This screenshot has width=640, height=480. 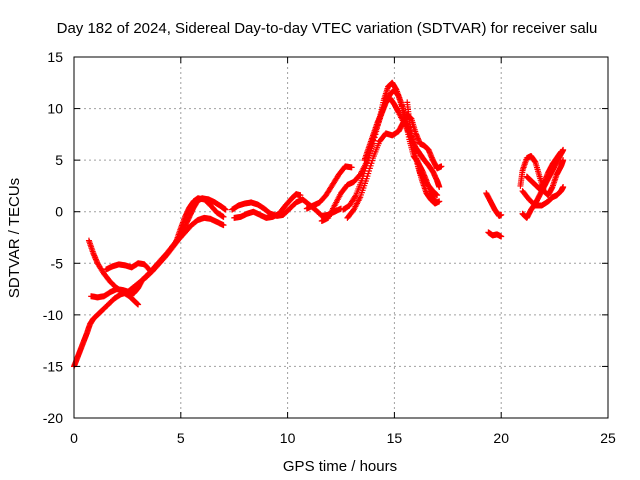 What do you see at coordinates (340, 466) in the screenshot?
I see `x-axis-label: GPS time / hours` at bounding box center [340, 466].